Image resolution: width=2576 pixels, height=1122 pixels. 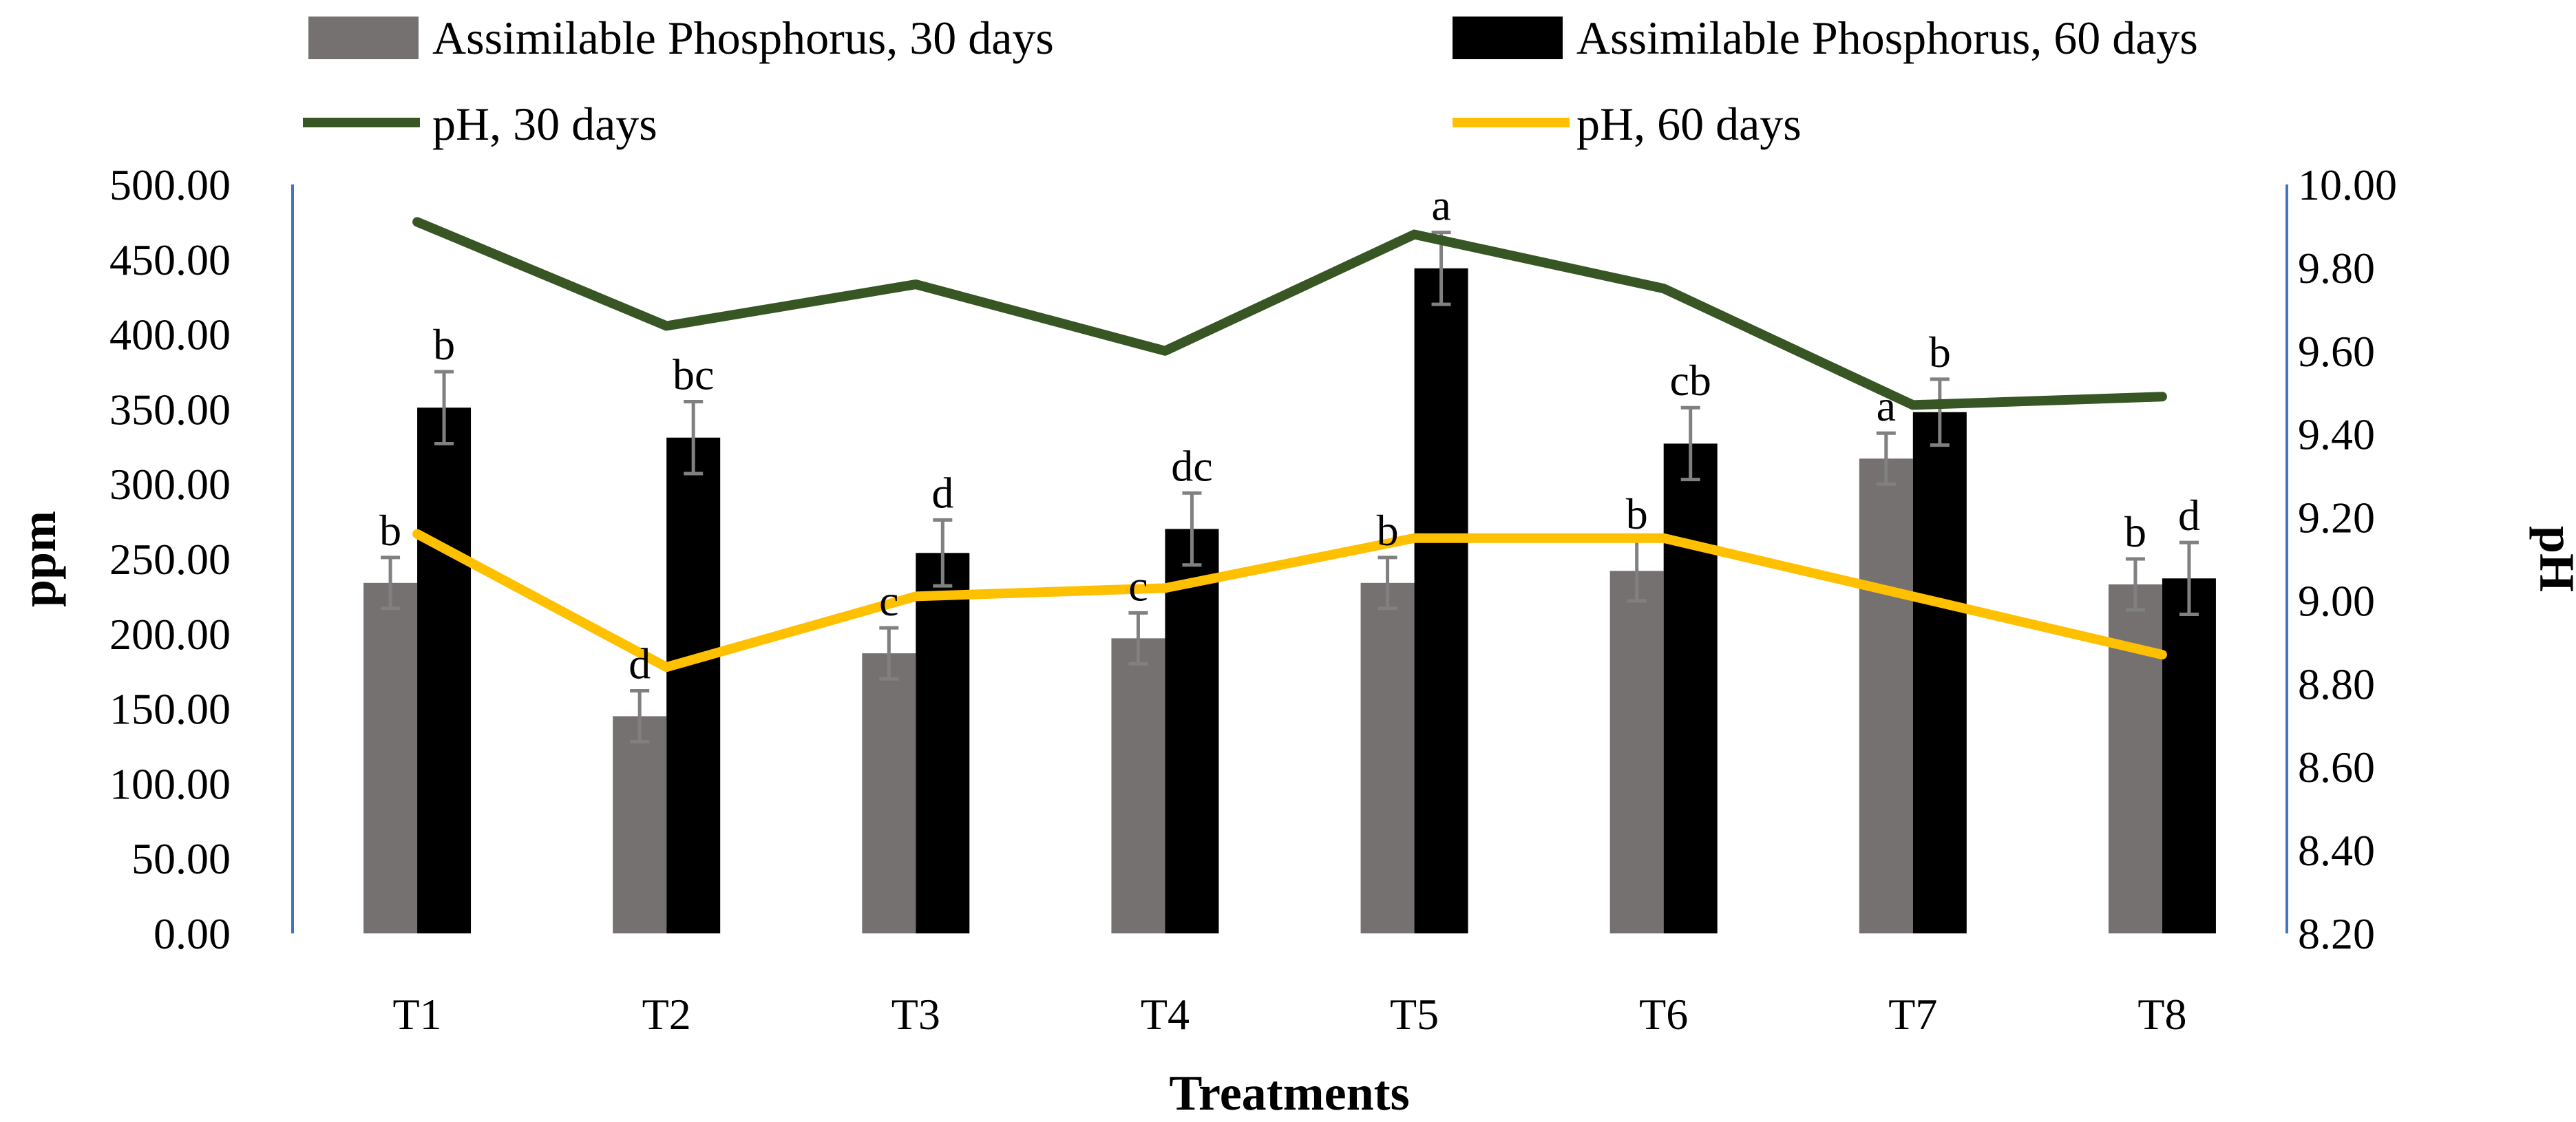 What do you see at coordinates (2337, 934) in the screenshot?
I see `right-tick-label: 8.20` at bounding box center [2337, 934].